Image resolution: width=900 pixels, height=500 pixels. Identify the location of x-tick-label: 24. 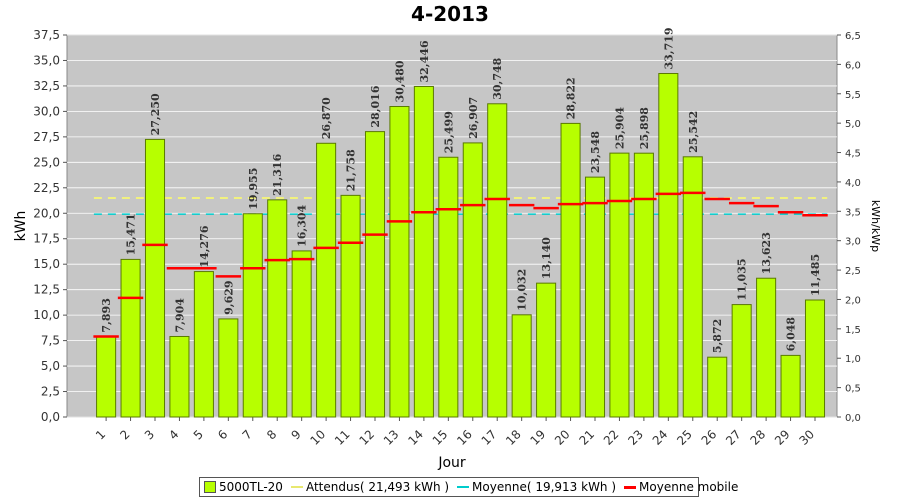
(660, 437).